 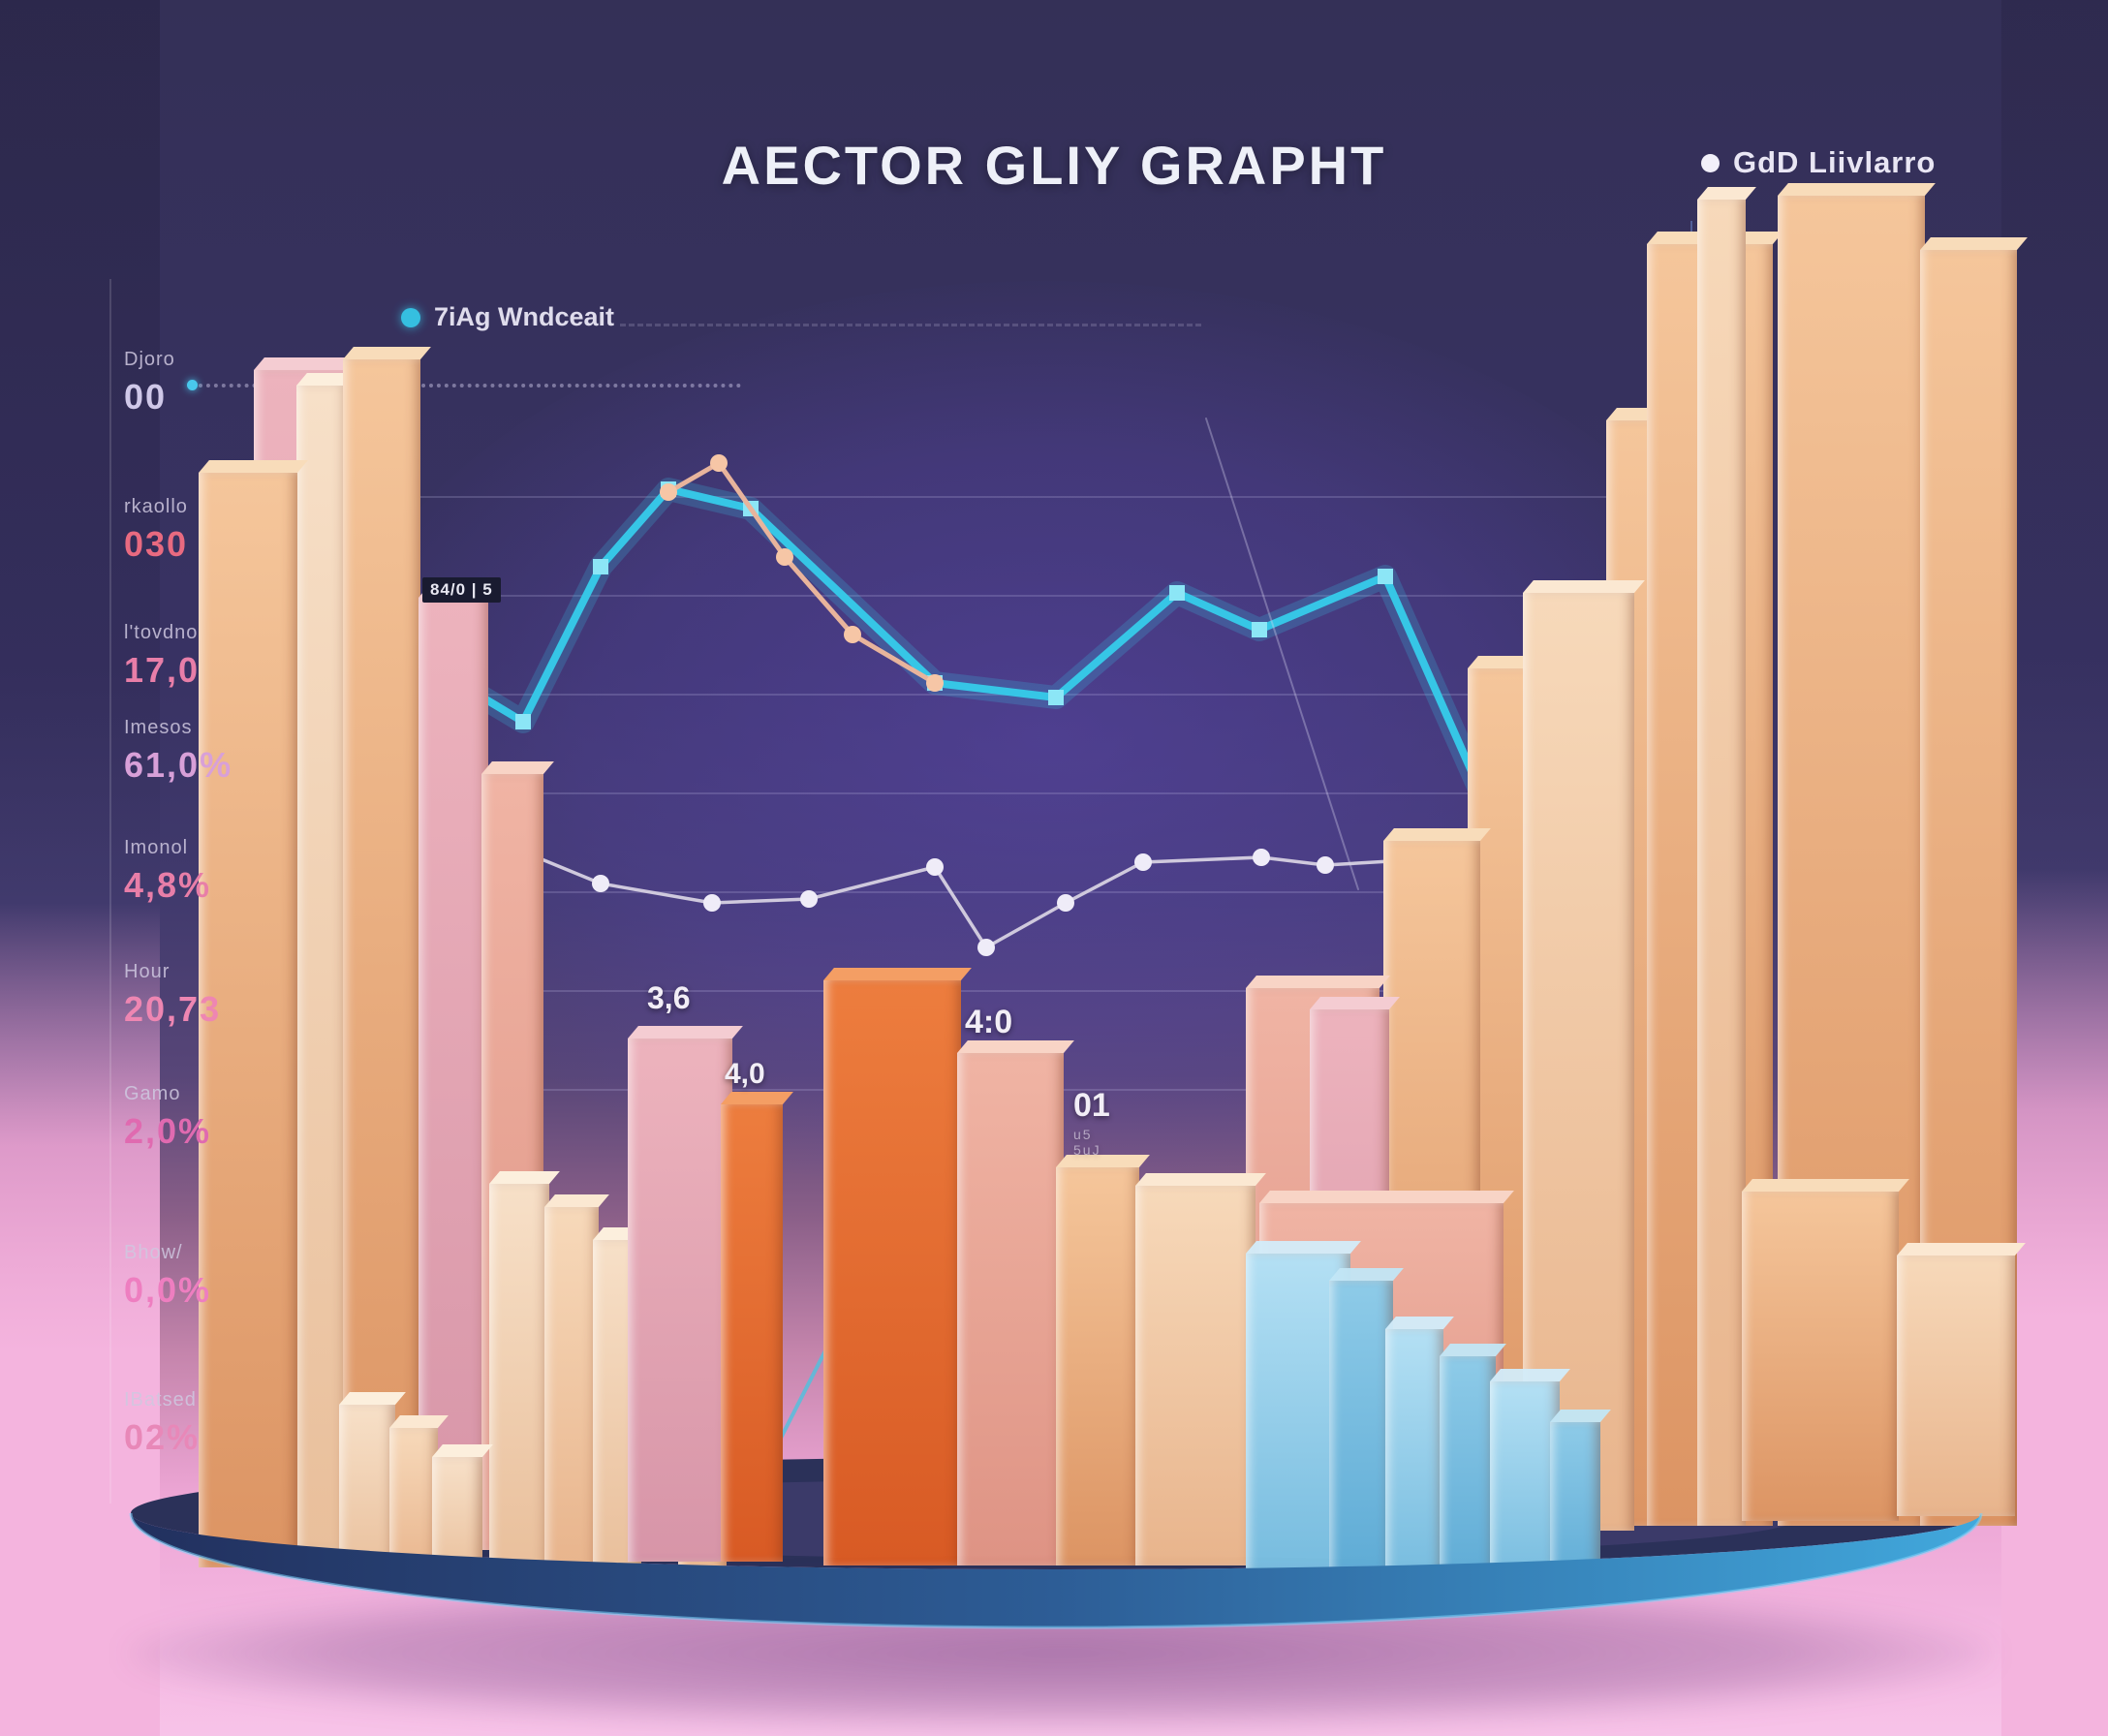 What do you see at coordinates (110, 891) in the screenshot?
I see `axis-vertical-line` at bounding box center [110, 891].